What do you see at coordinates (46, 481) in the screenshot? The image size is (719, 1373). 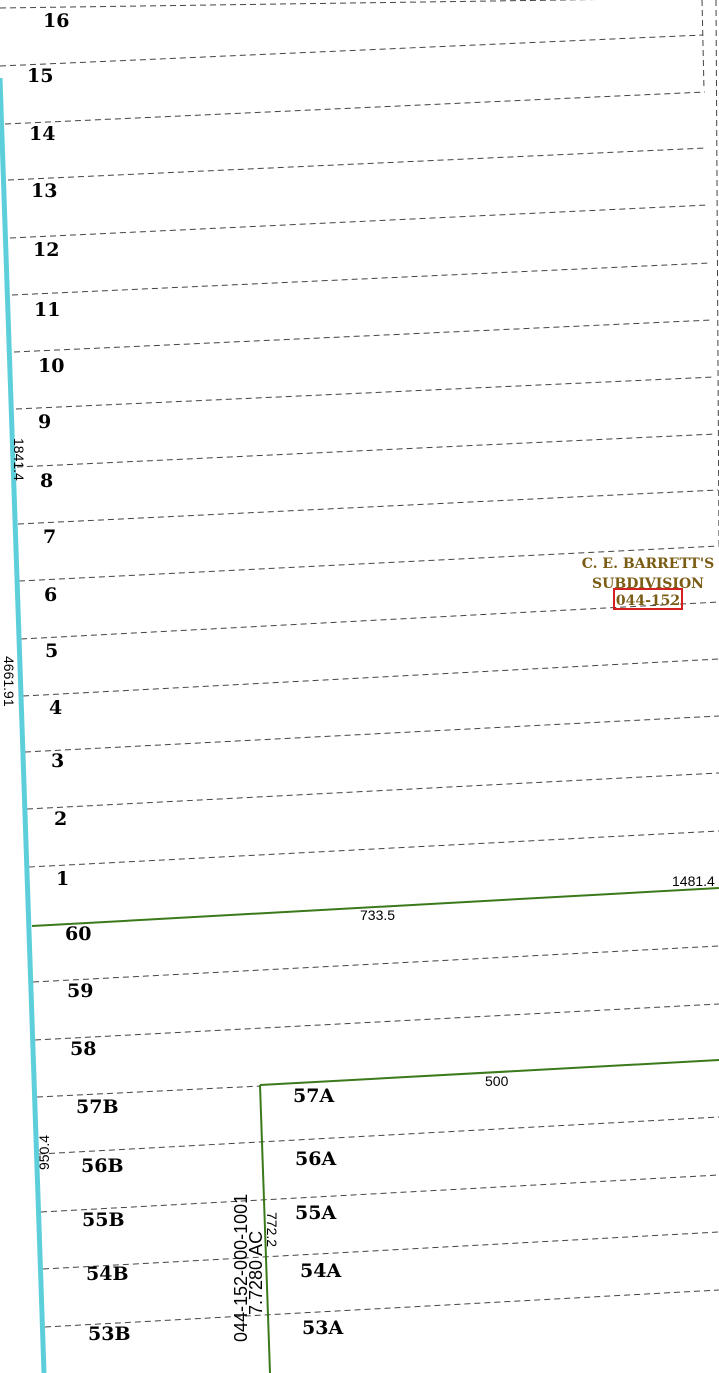 I see `lot-label: 8` at bounding box center [46, 481].